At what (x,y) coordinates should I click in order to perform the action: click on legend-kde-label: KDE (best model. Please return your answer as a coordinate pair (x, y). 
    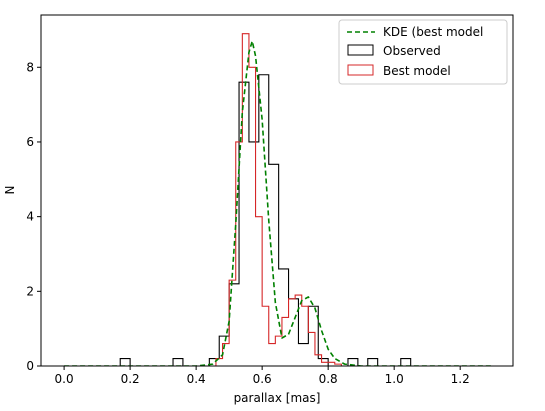
    Looking at the image, I should click on (433, 32).